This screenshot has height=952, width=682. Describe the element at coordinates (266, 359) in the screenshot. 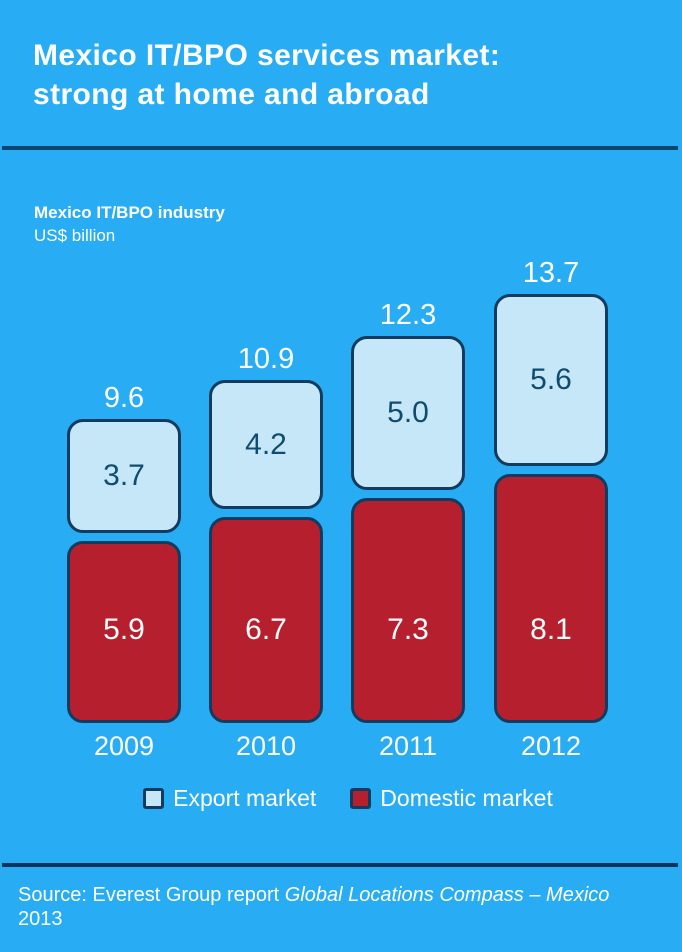

I see `total-label-2010: 10.9` at that location.